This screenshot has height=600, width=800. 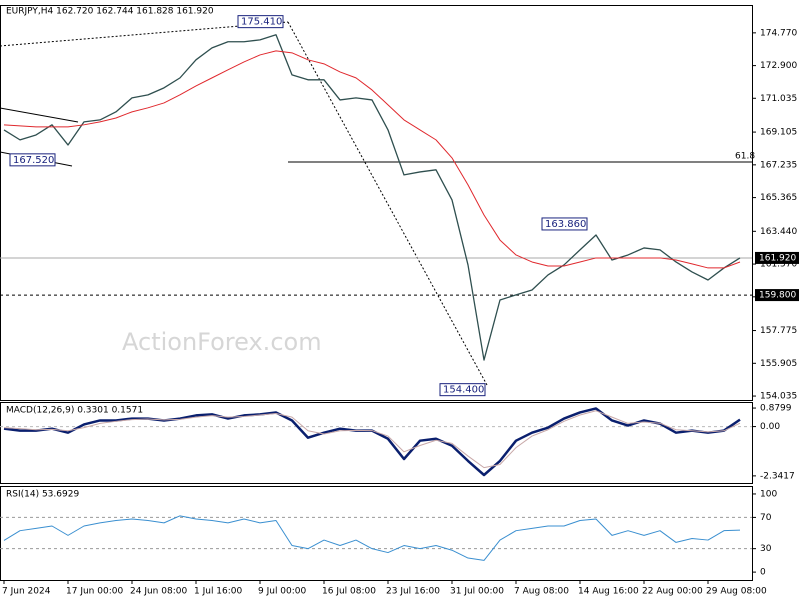 I want to click on x-tick-label: 7 Aug 08:00, so click(x=541, y=592).